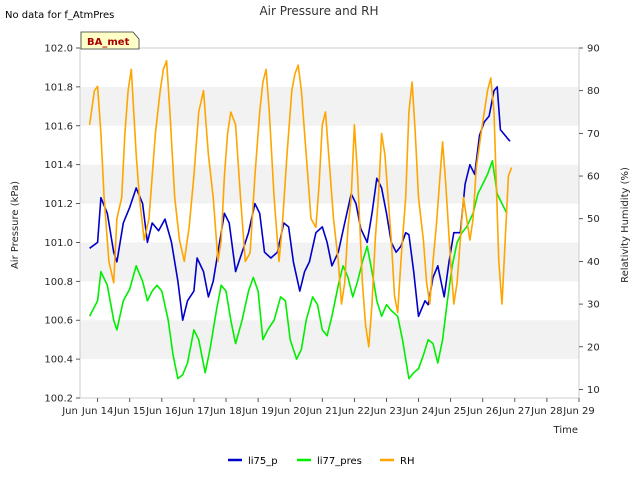 The image size is (640, 480). I want to click on x-tick-label: Jun 23, so click(386, 411).